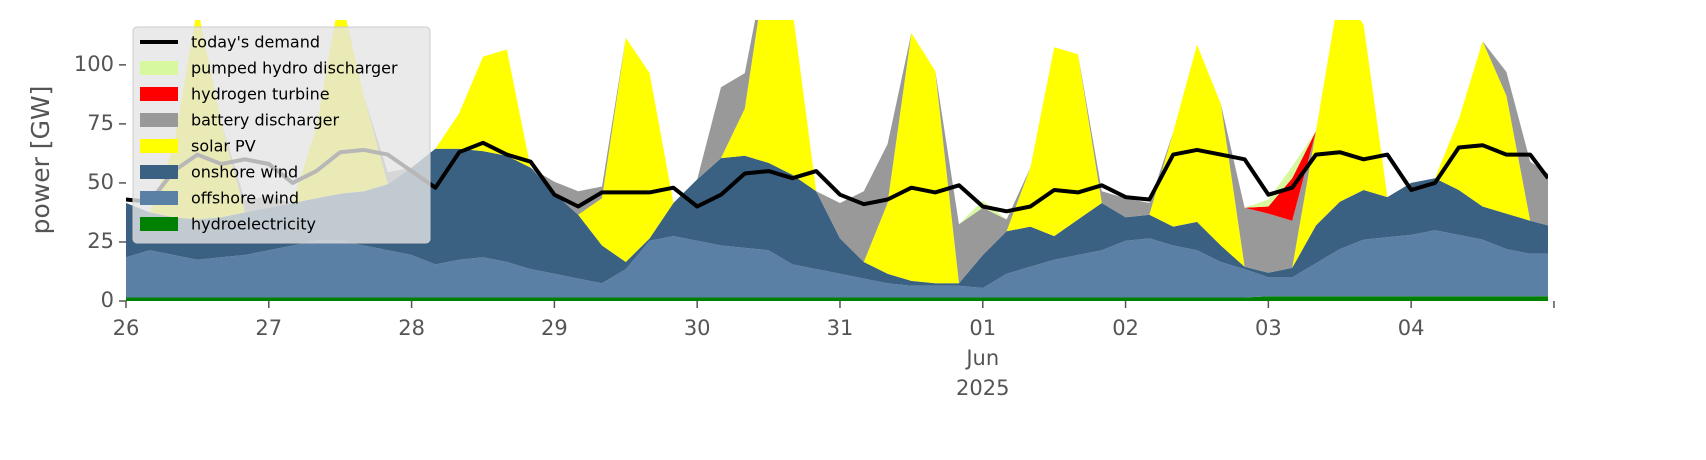 The height and width of the screenshot is (460, 1706). Describe the element at coordinates (411, 328) in the screenshot. I see `x-tick-label: 28` at that location.